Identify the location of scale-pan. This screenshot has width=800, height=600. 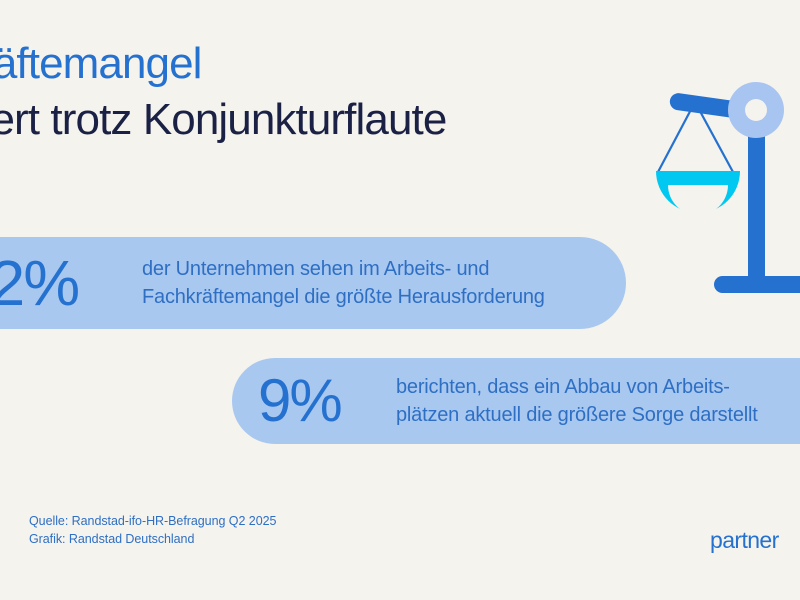
(698, 193).